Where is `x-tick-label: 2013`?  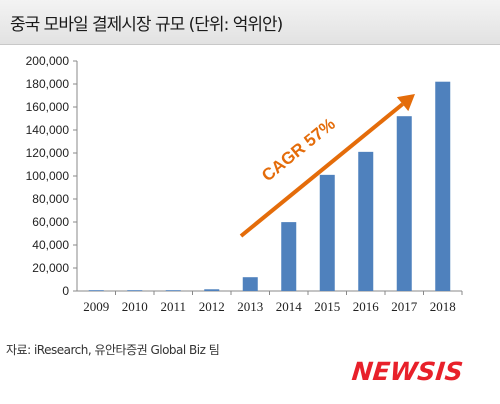
x-tick-label: 2013 is located at coordinates (250, 306).